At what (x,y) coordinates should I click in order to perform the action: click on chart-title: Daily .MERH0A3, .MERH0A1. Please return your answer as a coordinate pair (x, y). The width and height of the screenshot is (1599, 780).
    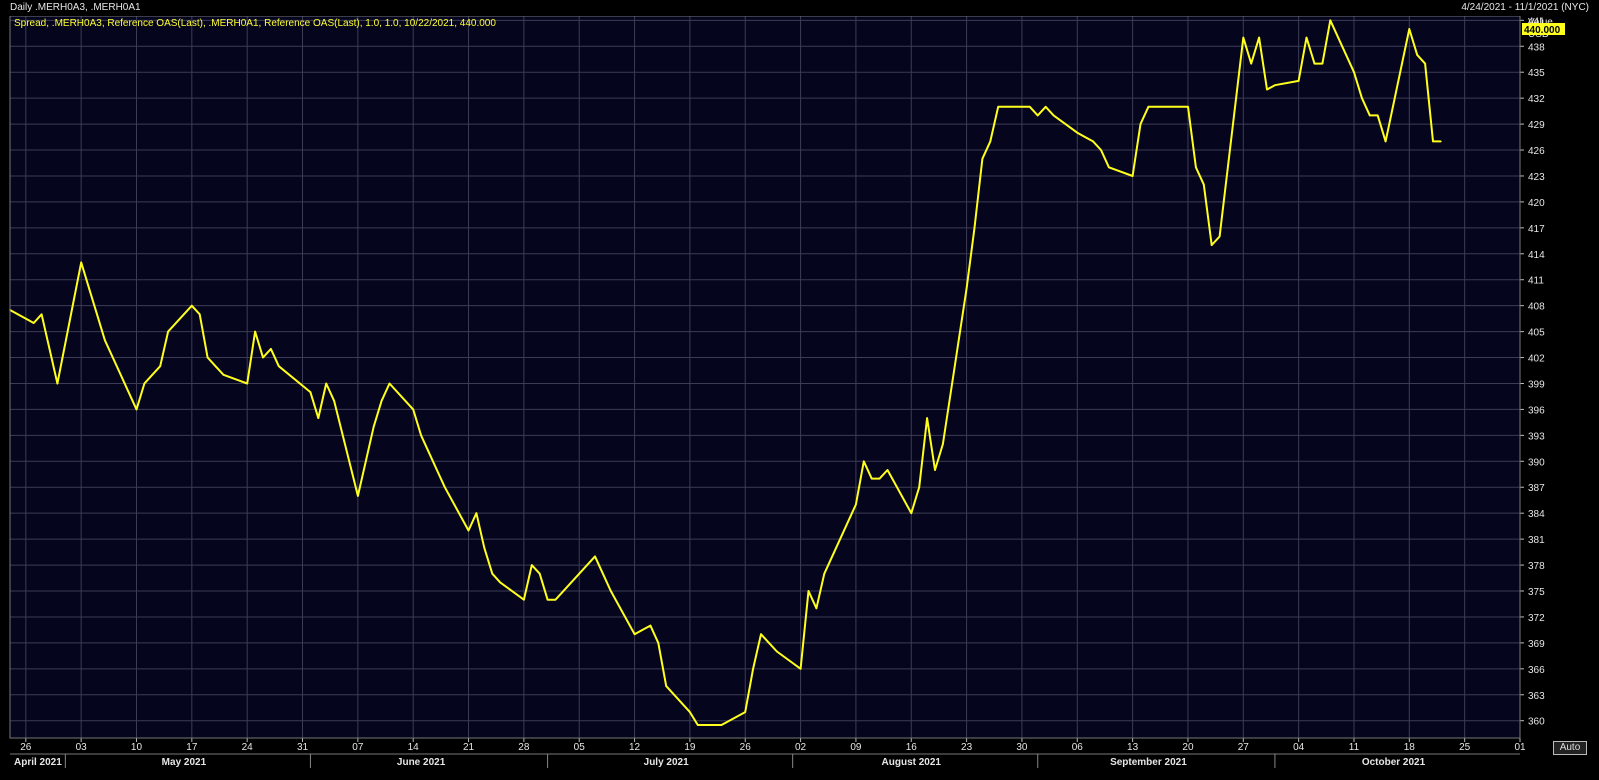
    Looking at the image, I should click on (75, 7).